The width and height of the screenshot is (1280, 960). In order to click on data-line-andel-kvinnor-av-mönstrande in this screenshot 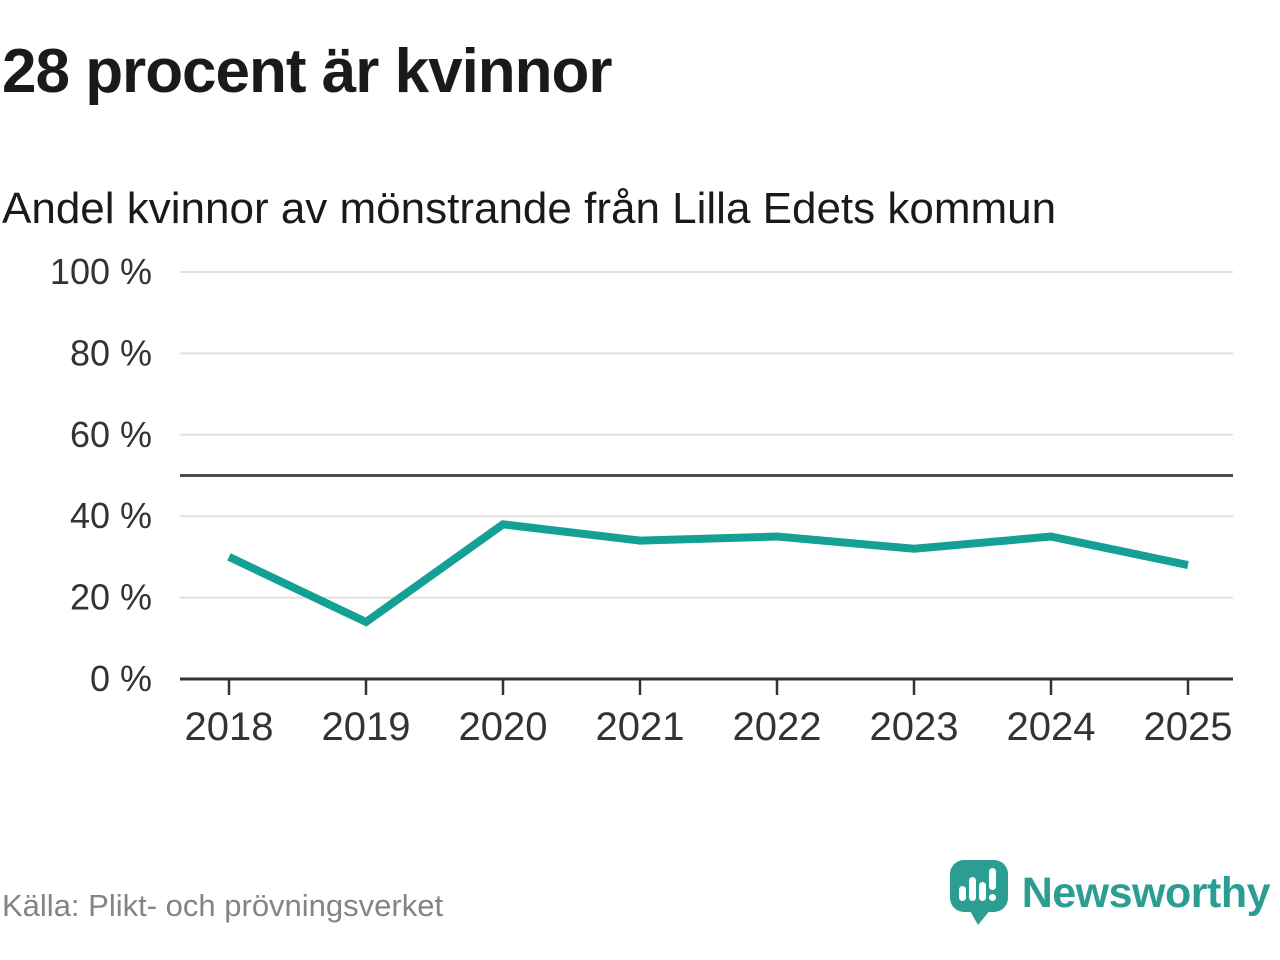, I will do `click(708, 573)`.